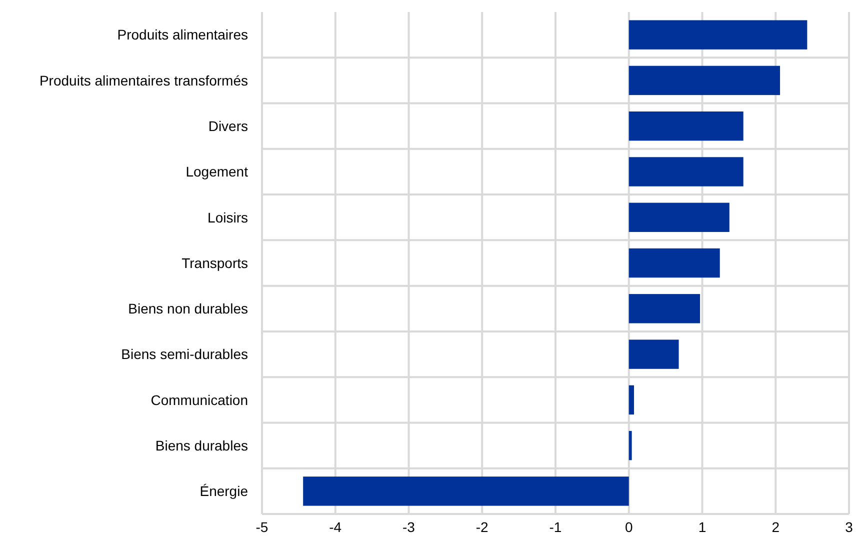  What do you see at coordinates (628, 527) in the screenshot?
I see `x-tick-label: 0` at bounding box center [628, 527].